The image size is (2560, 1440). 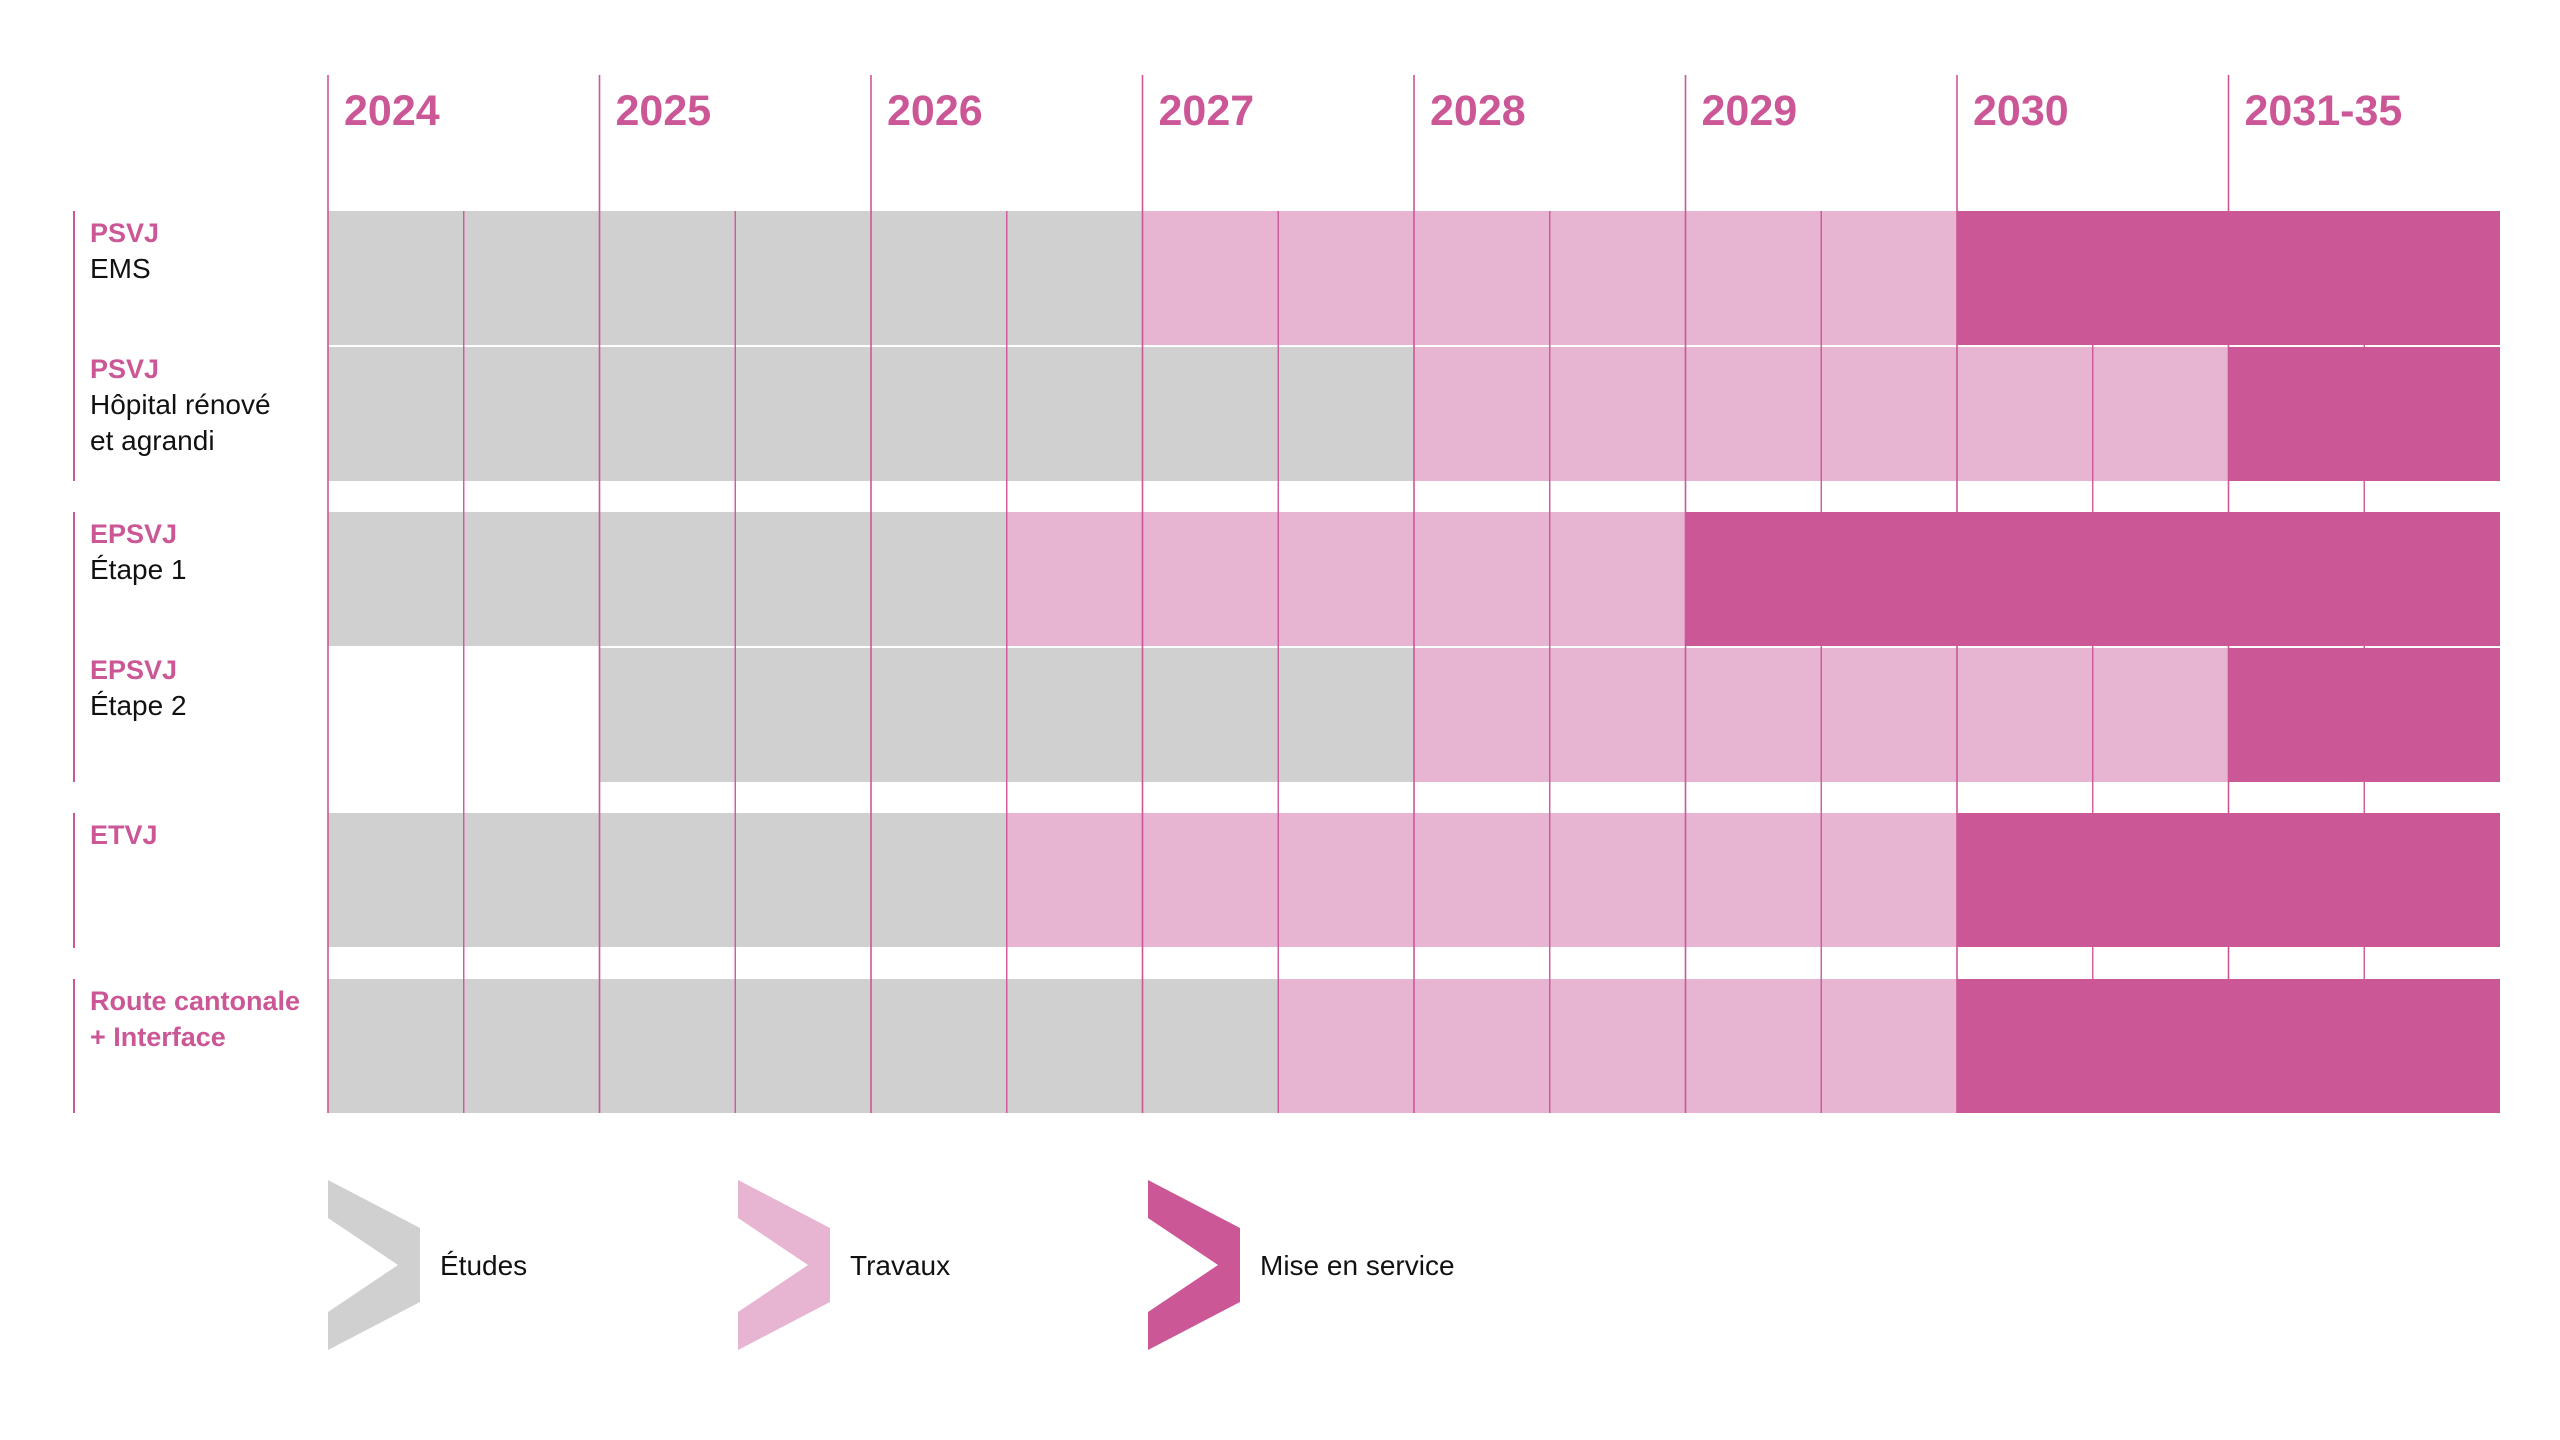 What do you see at coordinates (392, 111) in the screenshot?
I see `year-label-2024: 2024` at bounding box center [392, 111].